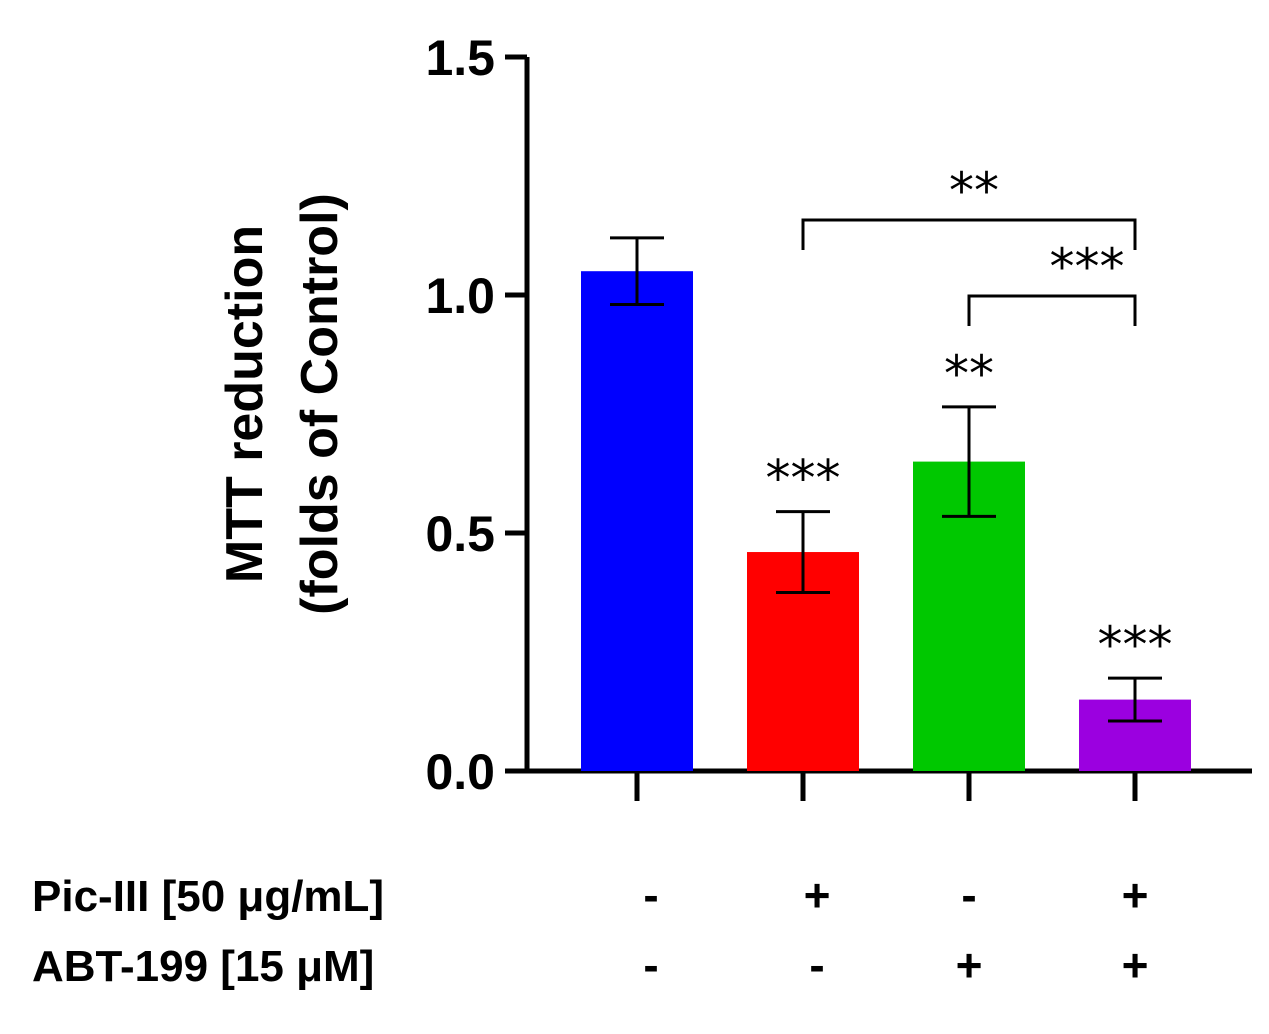 The height and width of the screenshot is (1034, 1269). I want to click on y-axis-title: MTT reduction (folds of Control), so click(282, 404).